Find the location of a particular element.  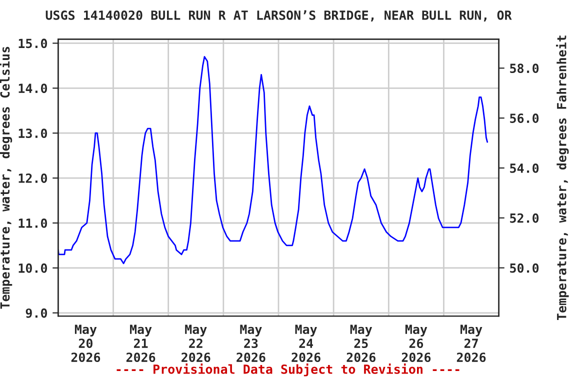

y-tick-label: 12.0 is located at coordinates (33, 178).